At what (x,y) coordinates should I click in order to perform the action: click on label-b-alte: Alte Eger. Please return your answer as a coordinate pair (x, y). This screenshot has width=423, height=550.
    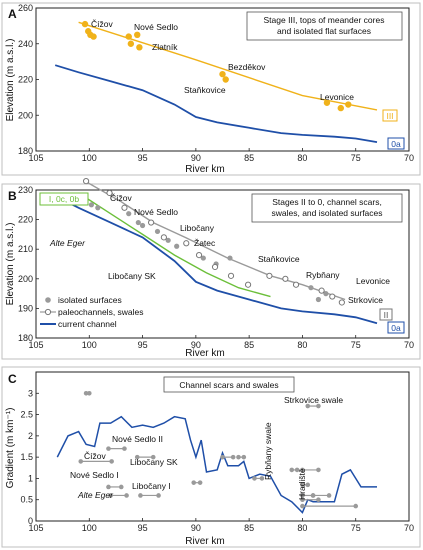
    Looking at the image, I should click on (67, 243).